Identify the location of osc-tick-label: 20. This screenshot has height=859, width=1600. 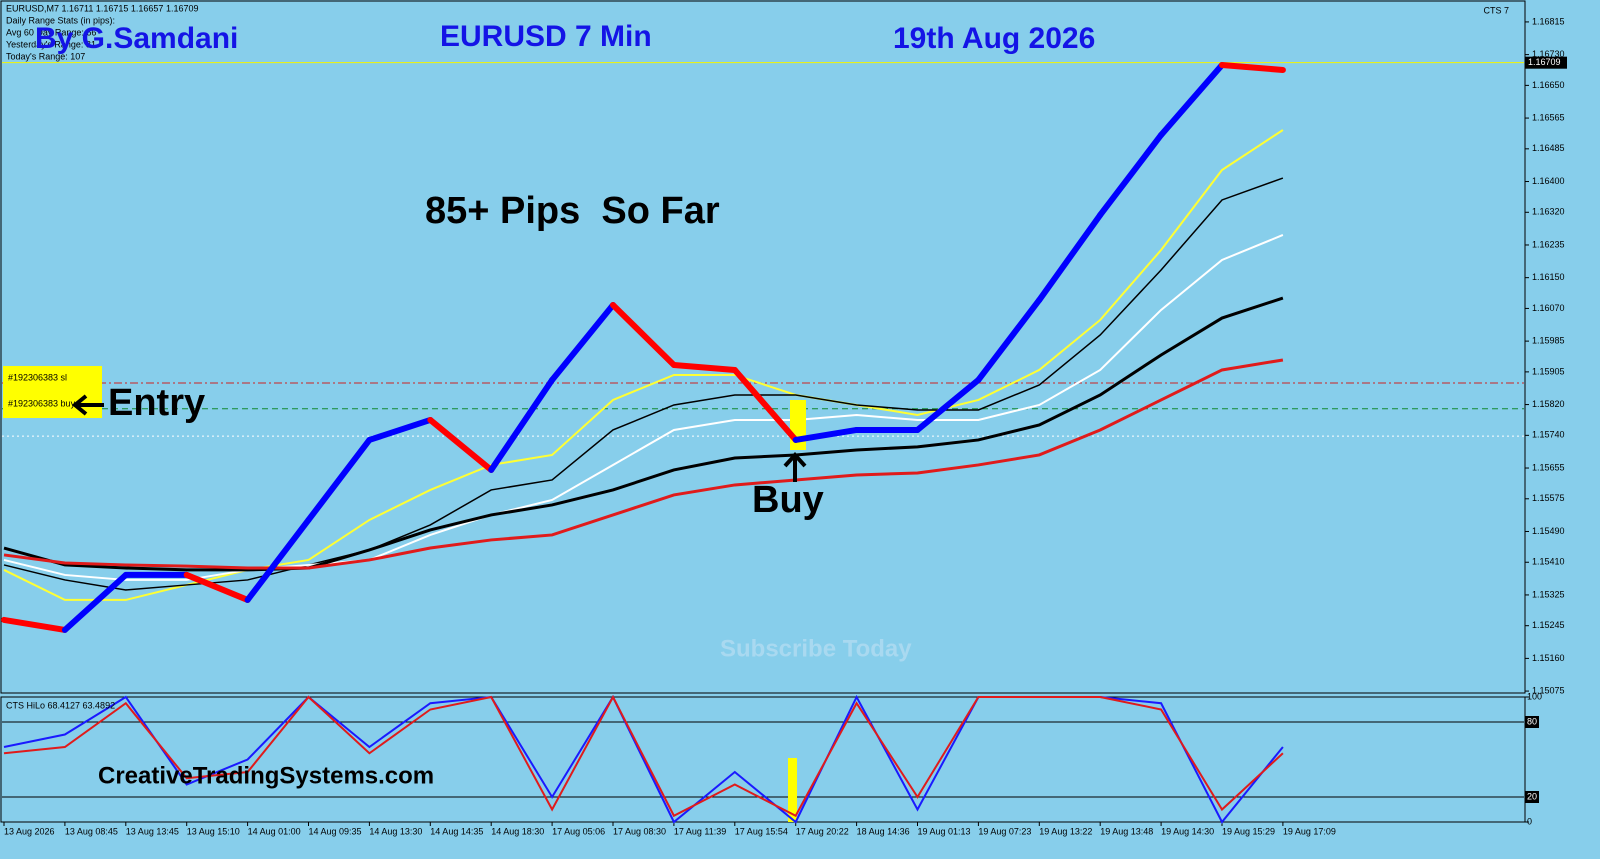
(1532, 796).